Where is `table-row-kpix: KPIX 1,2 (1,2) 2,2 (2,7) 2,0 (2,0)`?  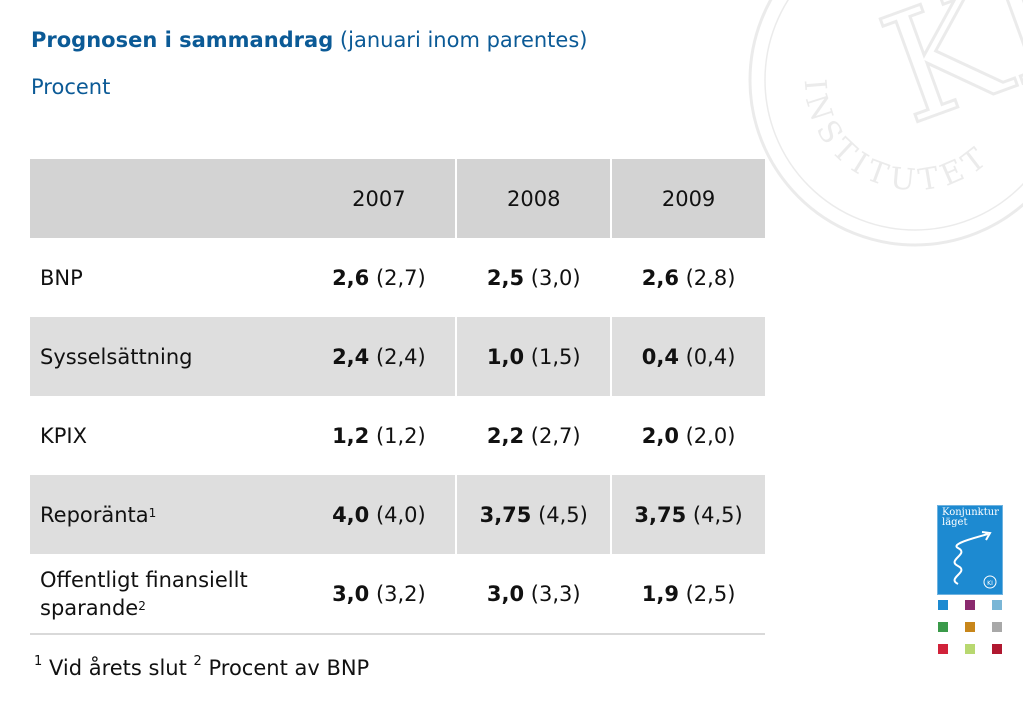
table-row-kpix: KPIX 1,2 (1,2) 2,2 (2,7) 2,0 (2,0) is located at coordinates (397, 435).